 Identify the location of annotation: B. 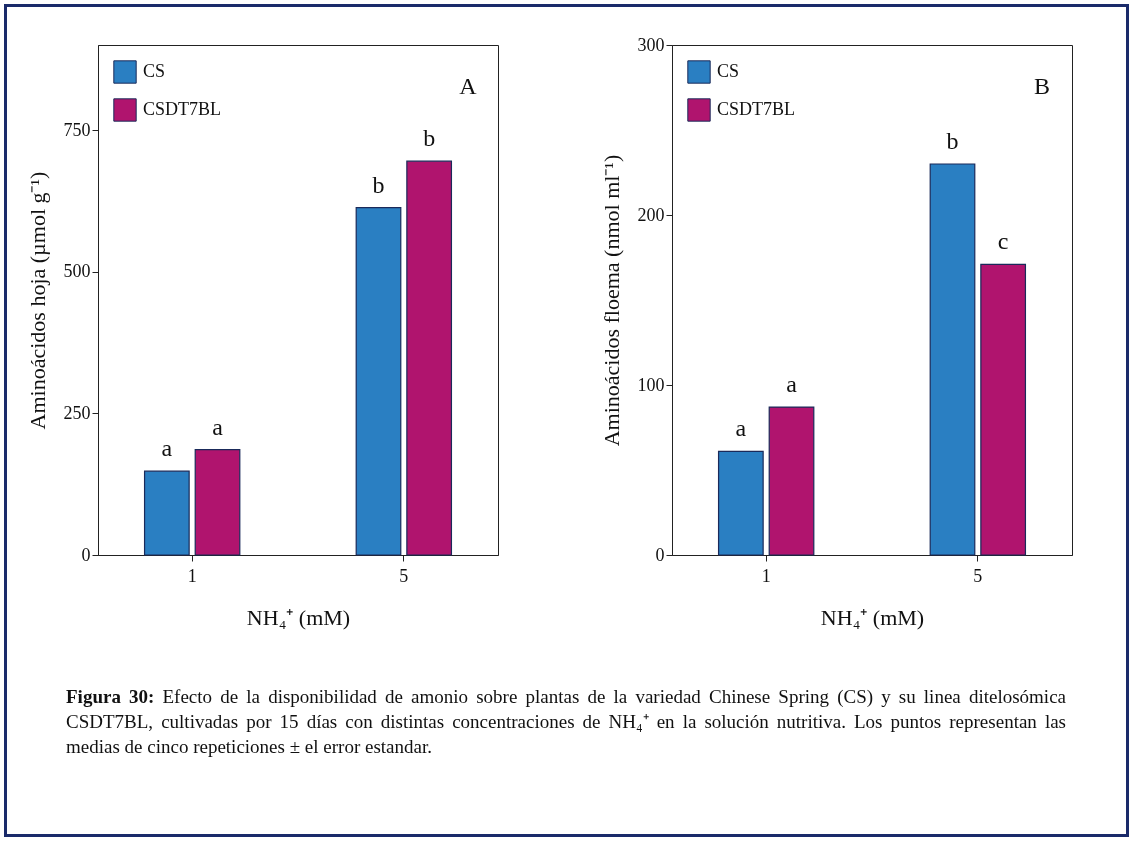
(1042, 86).